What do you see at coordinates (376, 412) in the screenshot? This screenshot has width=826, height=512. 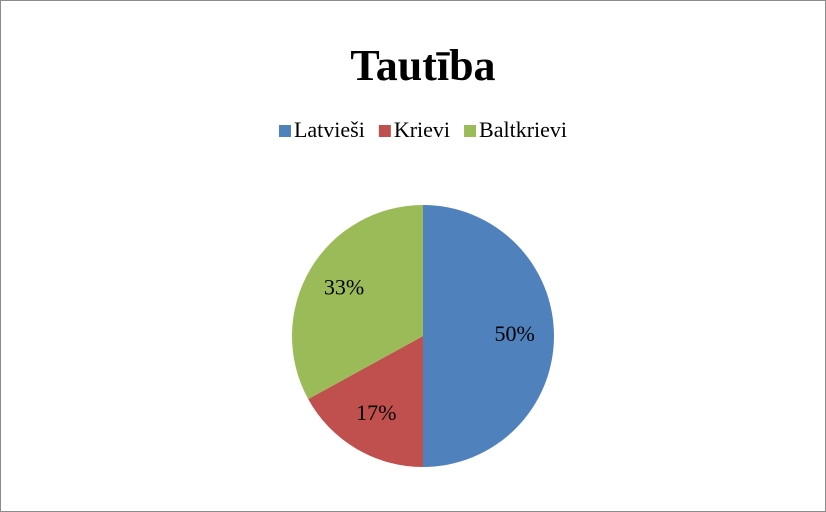 I see `data-label: 17%` at bounding box center [376, 412].